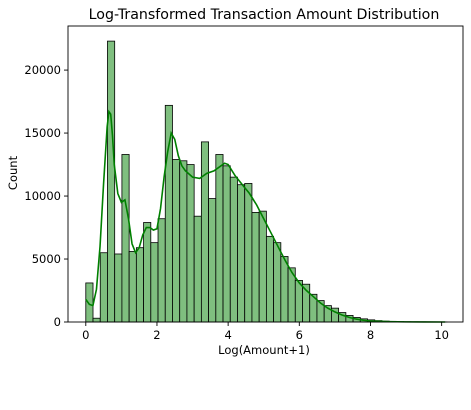  Describe the element at coordinates (227, 335) in the screenshot. I see `x-tick-label: 4` at that location.